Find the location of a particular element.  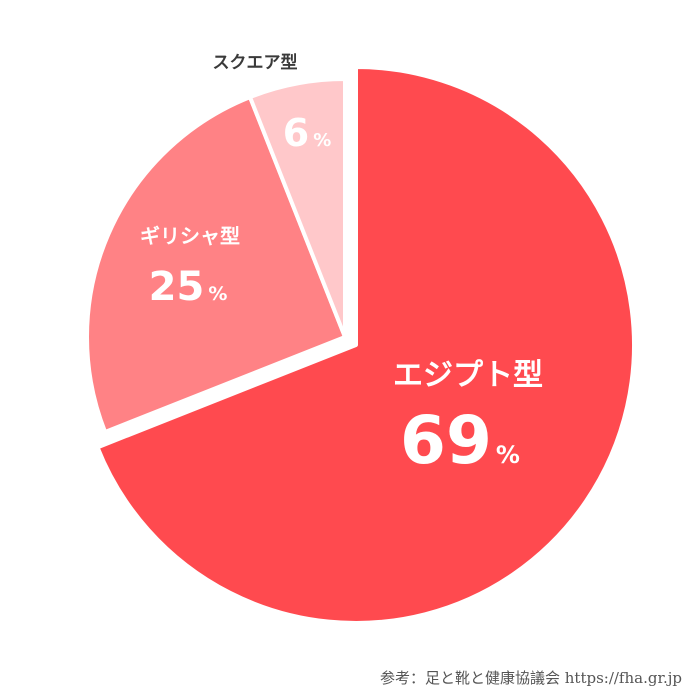

slice-value-2: 25% is located at coordinates (188, 287).